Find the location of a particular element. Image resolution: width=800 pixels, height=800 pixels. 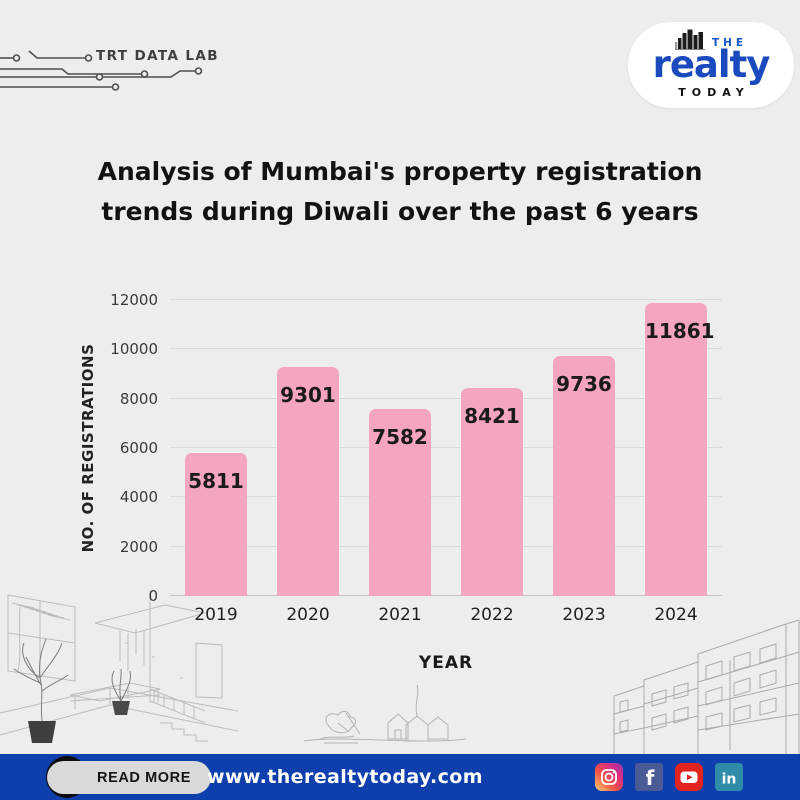

logo-word-realty: realty is located at coordinates (711, 64).